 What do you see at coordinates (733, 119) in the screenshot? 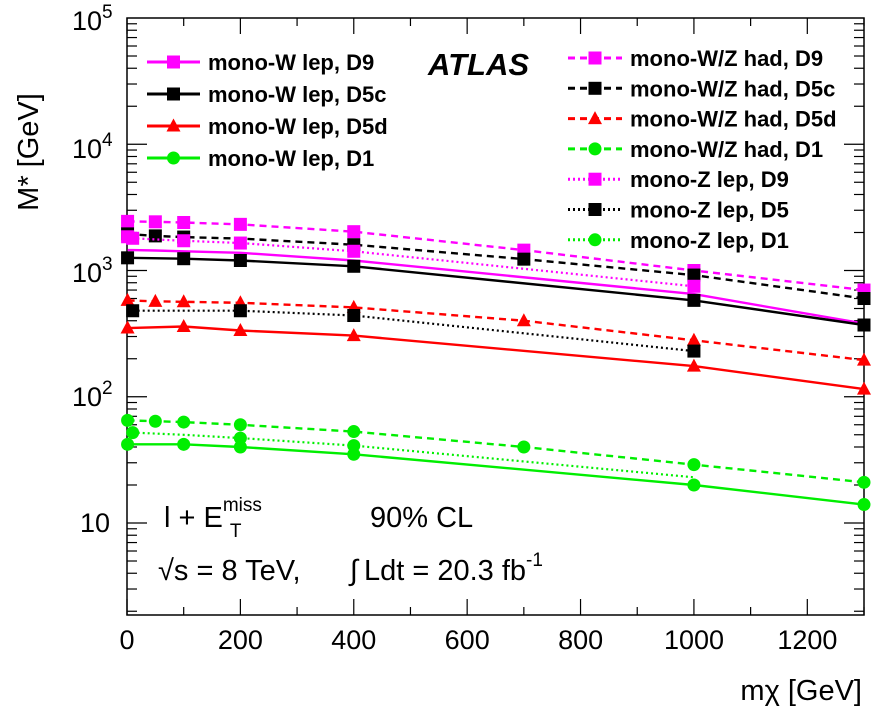
I see `legend-label: mono-W/Z had, D5d` at bounding box center [733, 119].